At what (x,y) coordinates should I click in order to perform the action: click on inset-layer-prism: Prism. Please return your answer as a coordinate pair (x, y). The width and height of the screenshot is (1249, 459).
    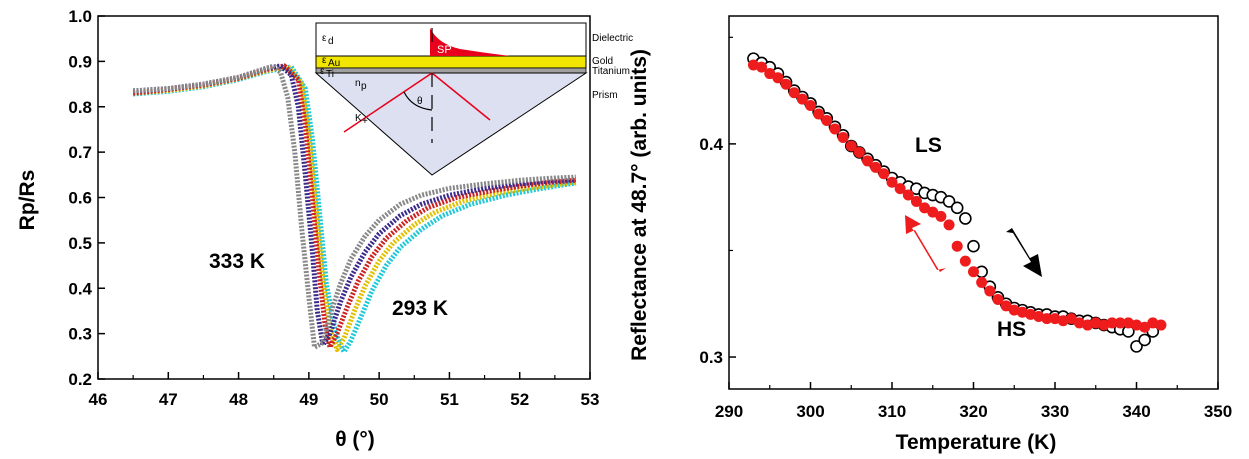
    Looking at the image, I should click on (605, 95).